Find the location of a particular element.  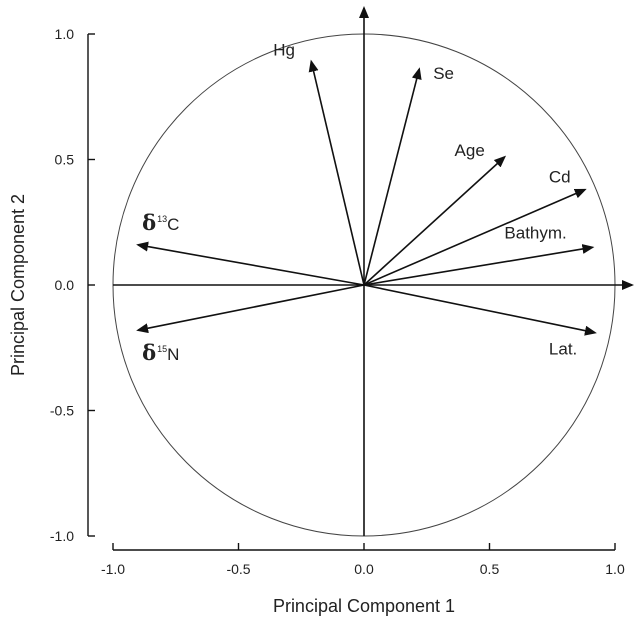

y-ticks: 1.0 0.5 0.0 -0.5 -1.0 is located at coordinates (72, 285).